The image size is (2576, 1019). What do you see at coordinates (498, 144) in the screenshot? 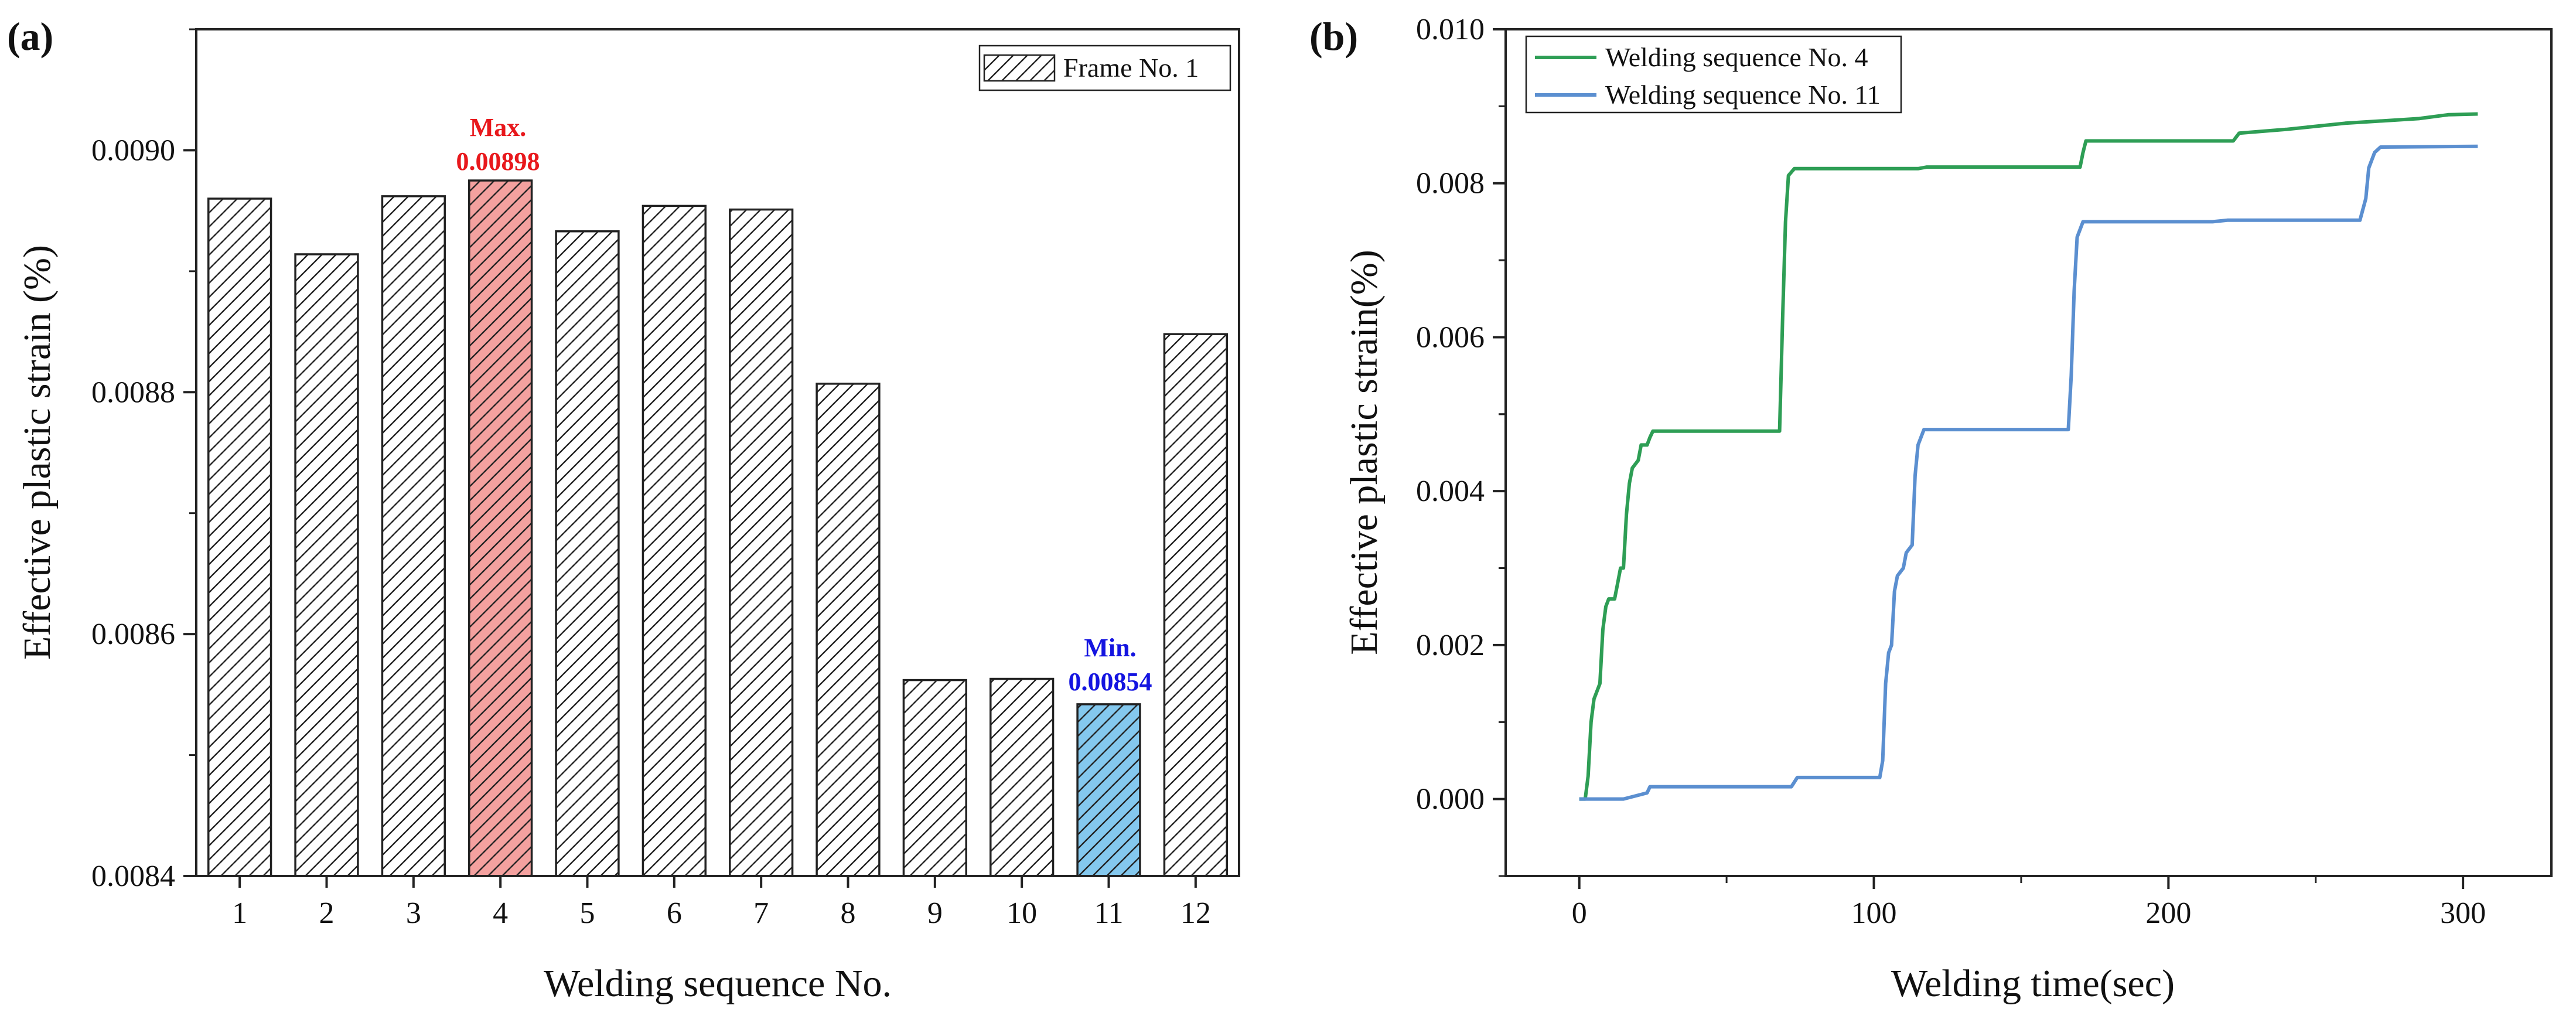
I see `annotation-max: Max. 0.00898` at bounding box center [498, 144].